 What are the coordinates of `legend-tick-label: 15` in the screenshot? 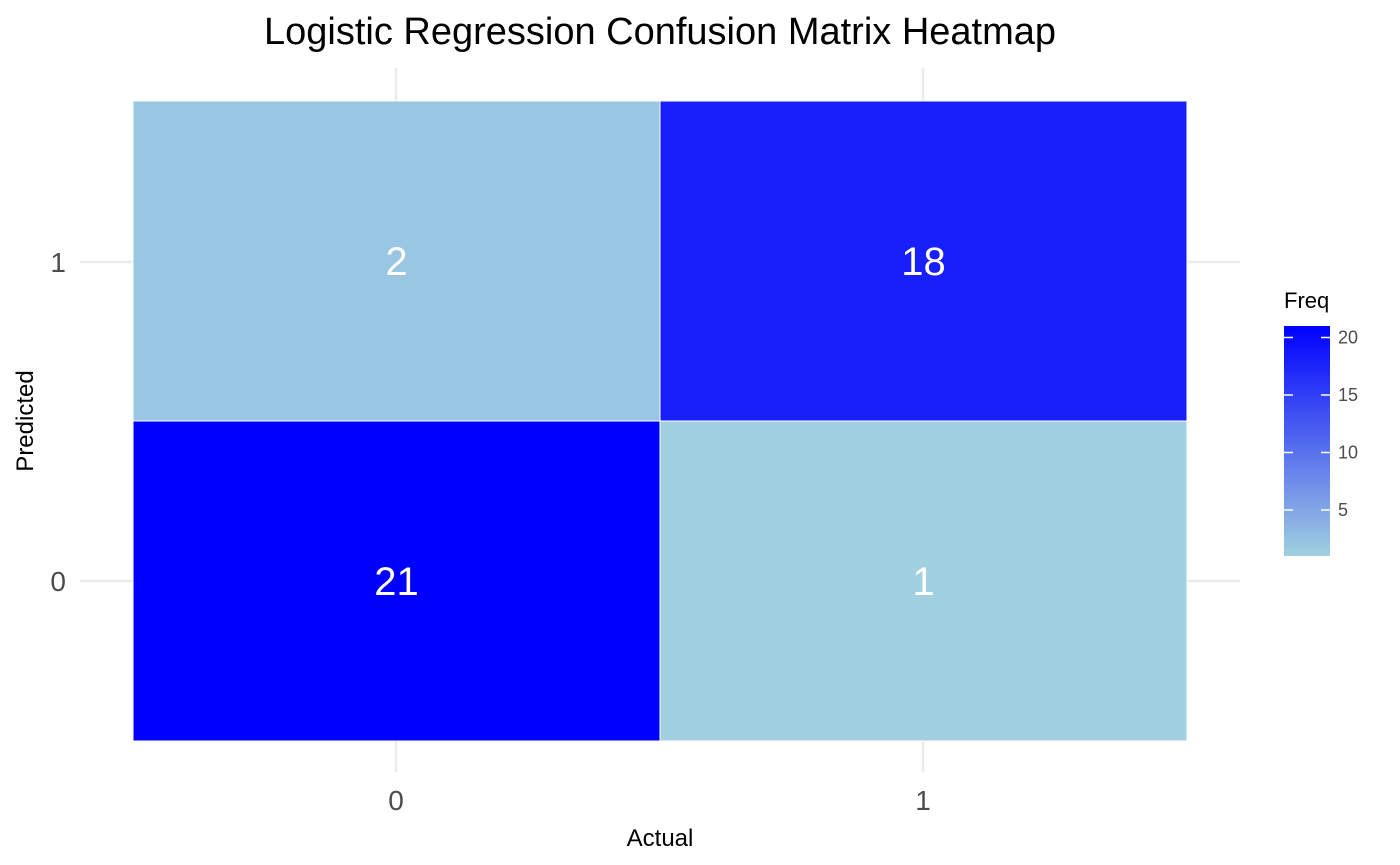 It's located at (1348, 395).